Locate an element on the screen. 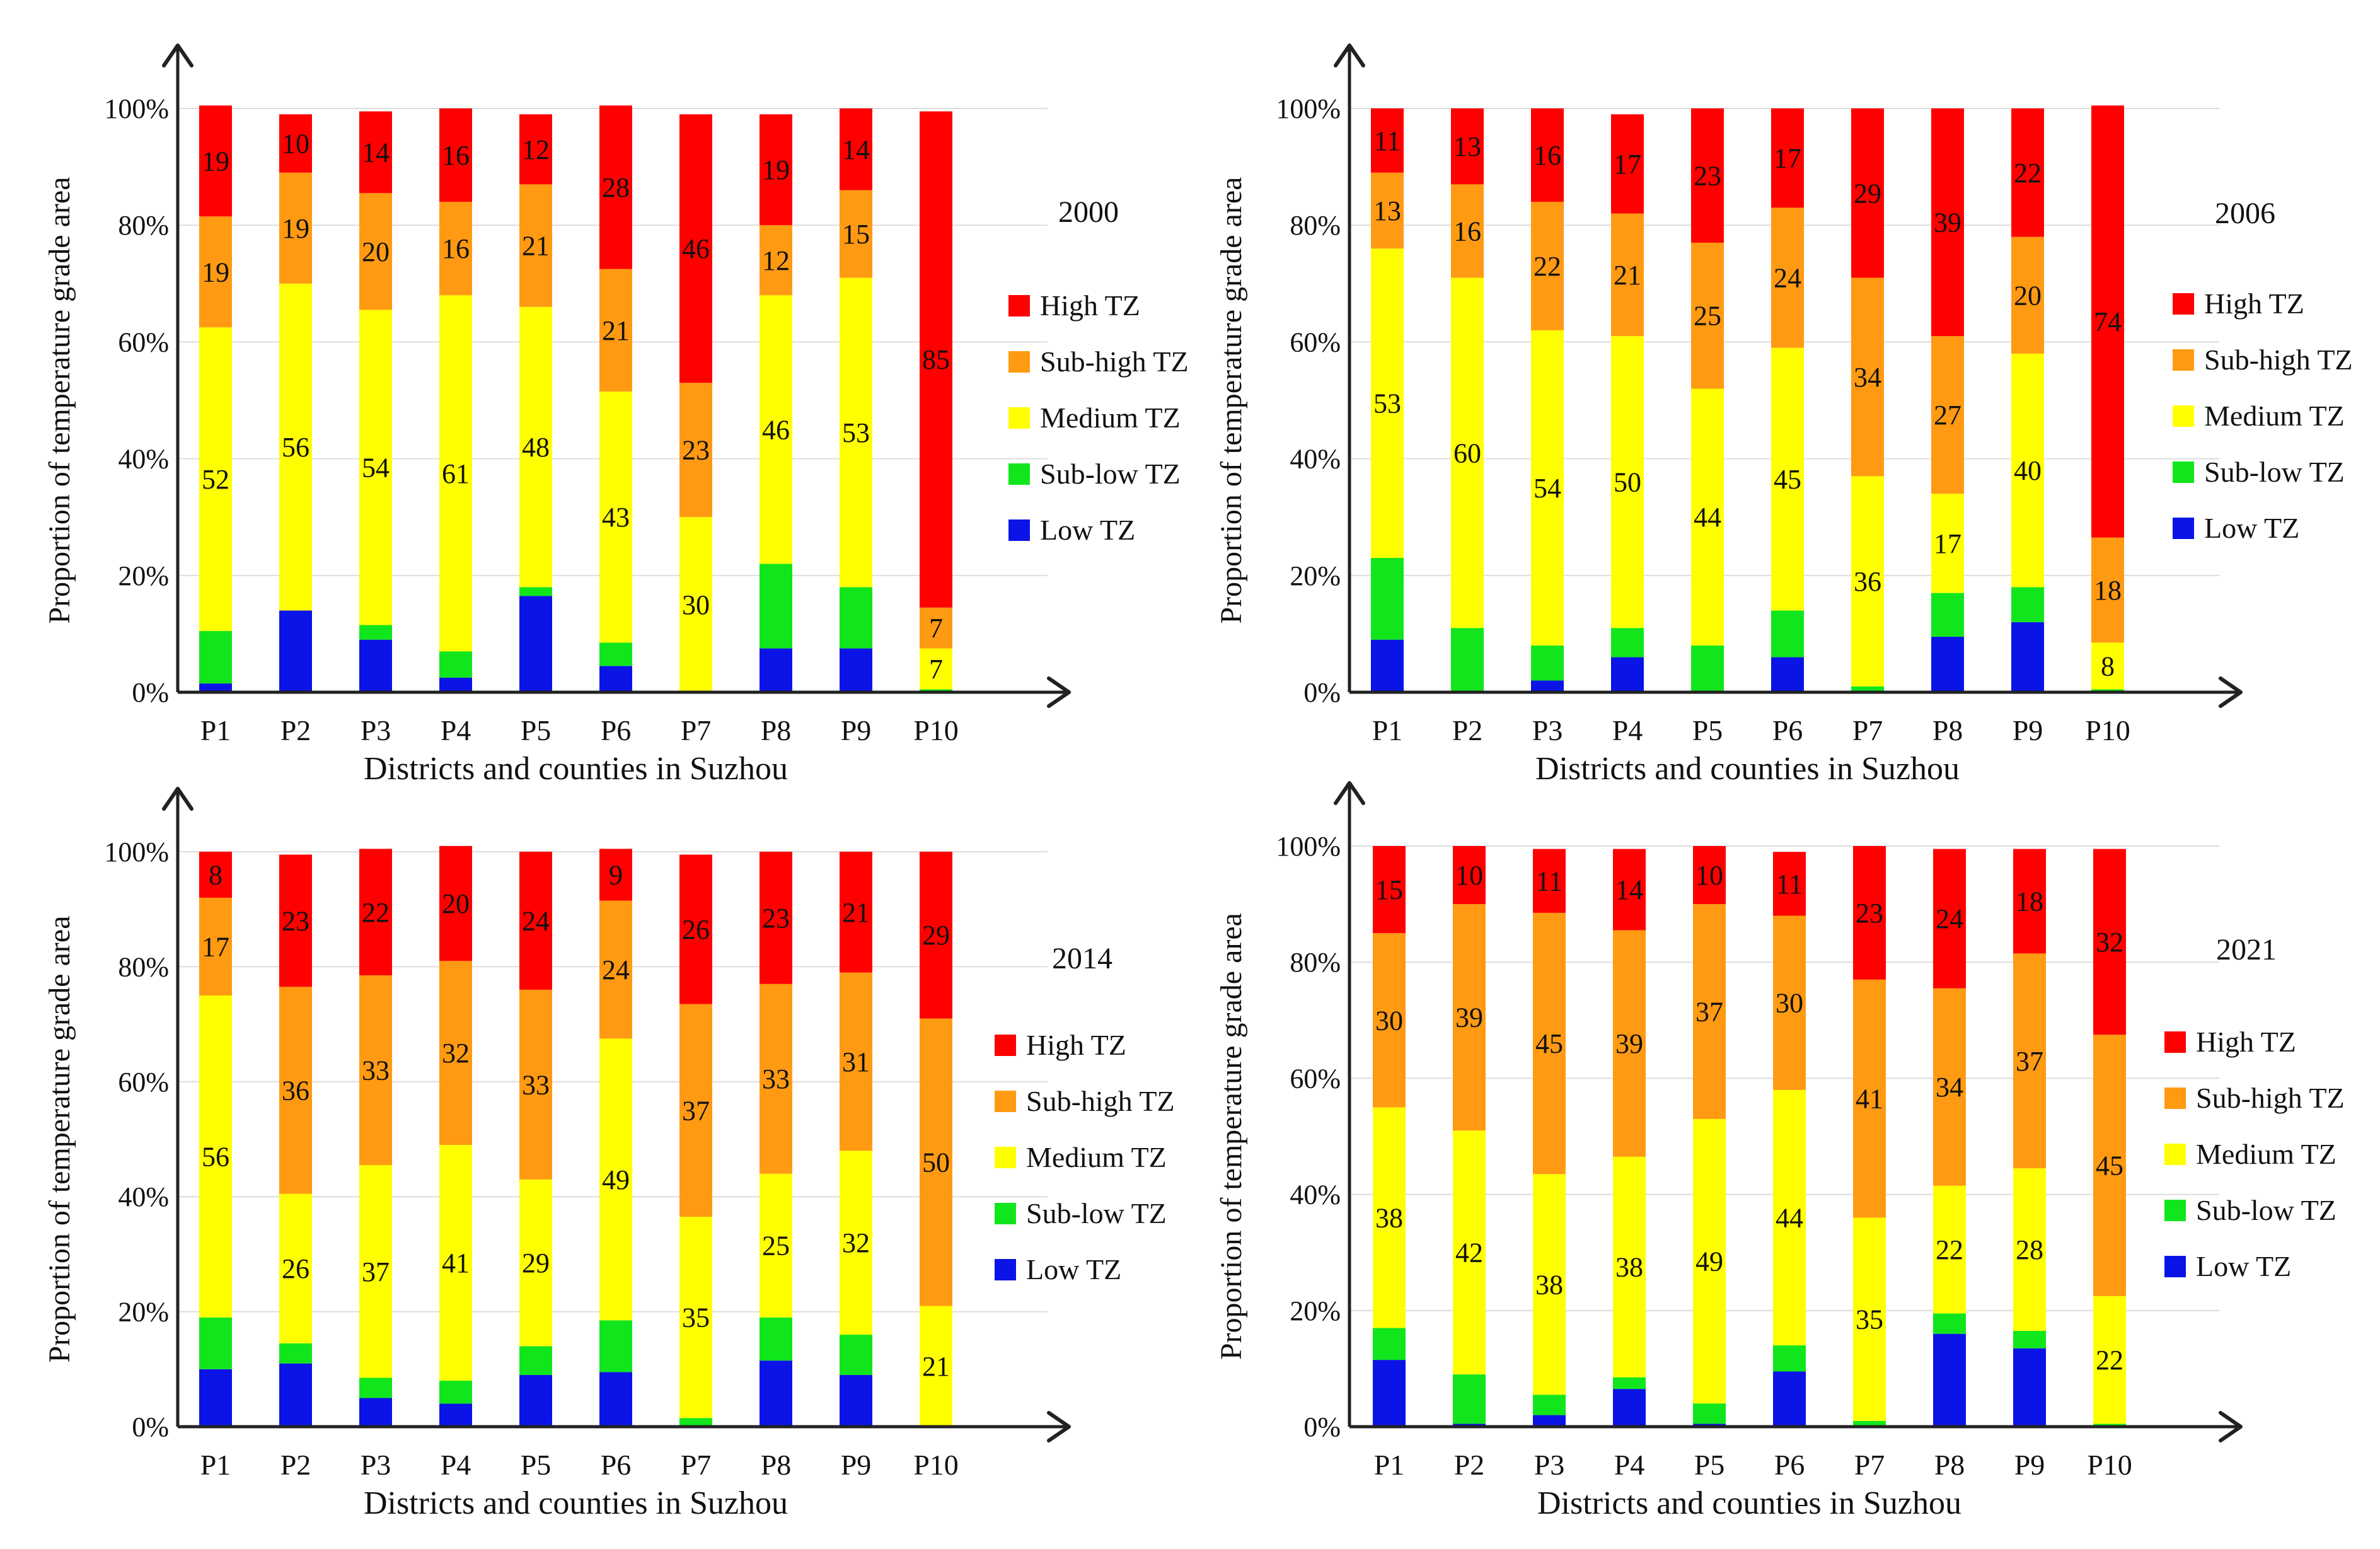  data-label: 10 is located at coordinates (1469, 875).